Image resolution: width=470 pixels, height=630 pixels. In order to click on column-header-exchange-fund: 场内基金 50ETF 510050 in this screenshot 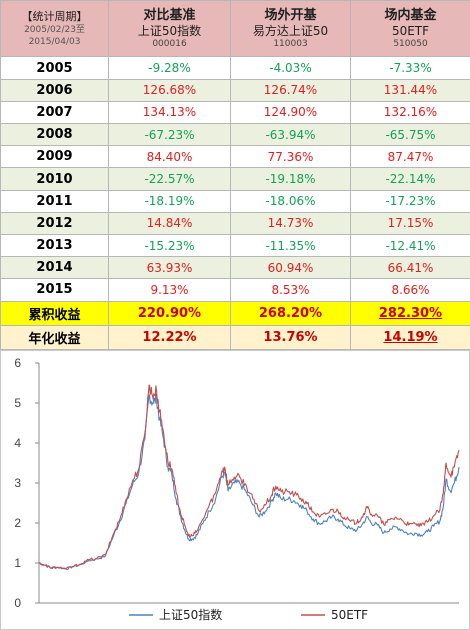, I will do `click(410, 29)`.